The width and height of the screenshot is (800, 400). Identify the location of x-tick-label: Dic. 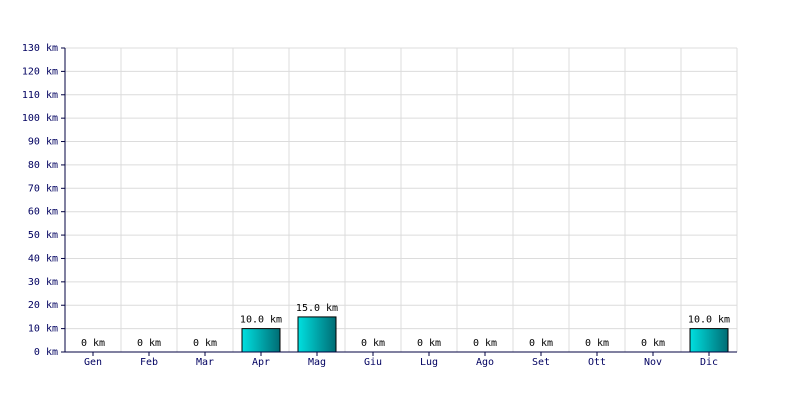
(709, 362).